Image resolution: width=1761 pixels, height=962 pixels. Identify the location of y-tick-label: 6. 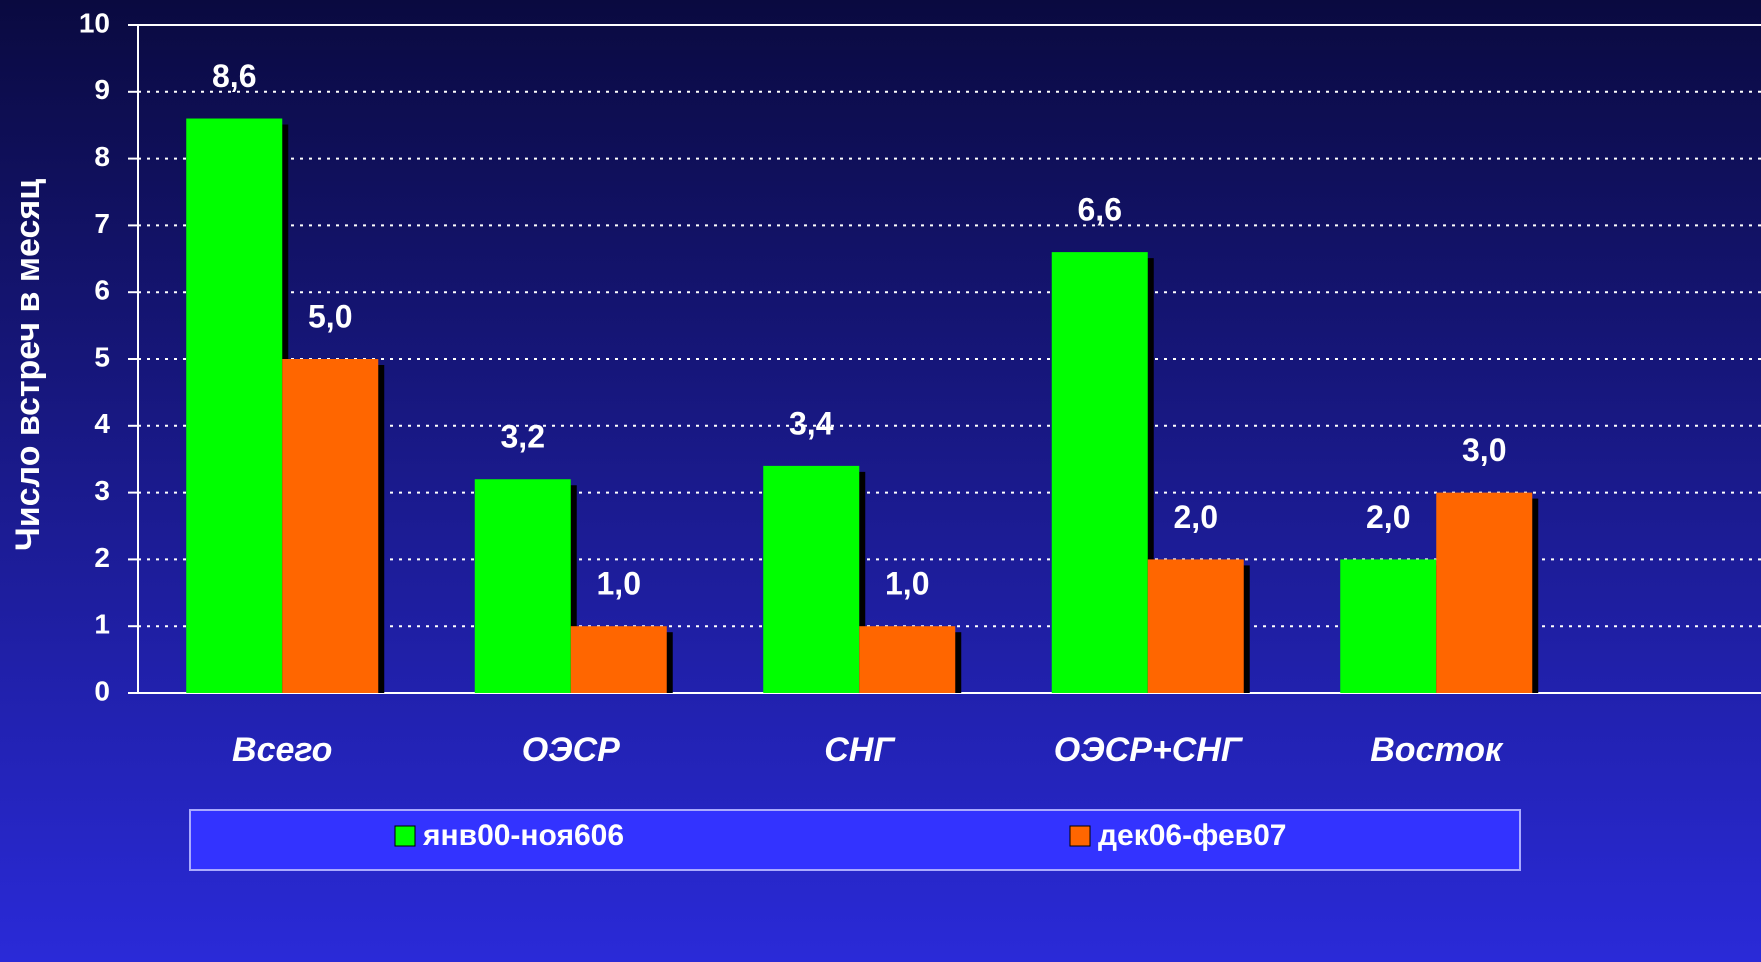
(102, 290).